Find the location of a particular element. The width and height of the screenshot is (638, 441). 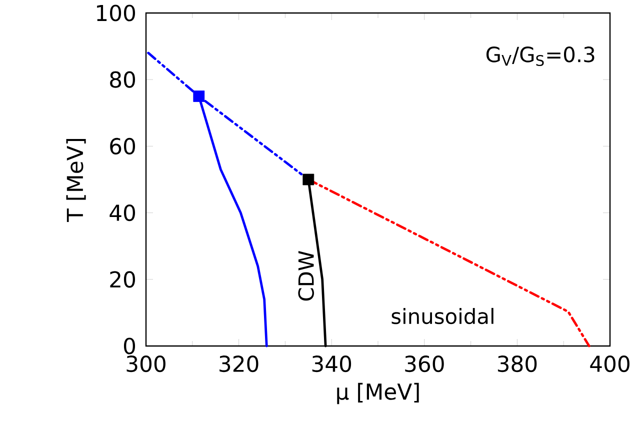

y-tick-label: 80 is located at coordinates (123, 79).